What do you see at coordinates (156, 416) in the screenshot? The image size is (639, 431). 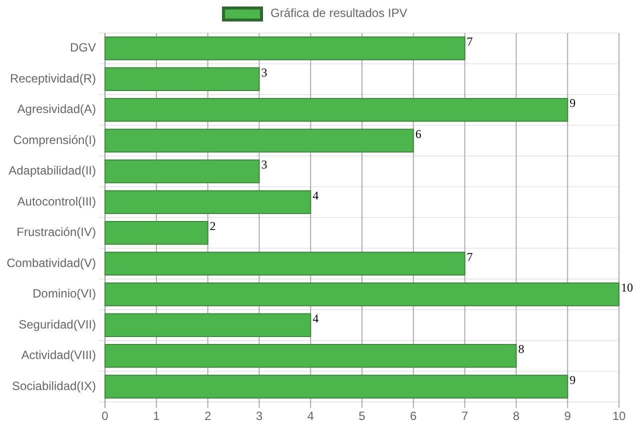 I see `x-tick-label: 1` at bounding box center [156, 416].